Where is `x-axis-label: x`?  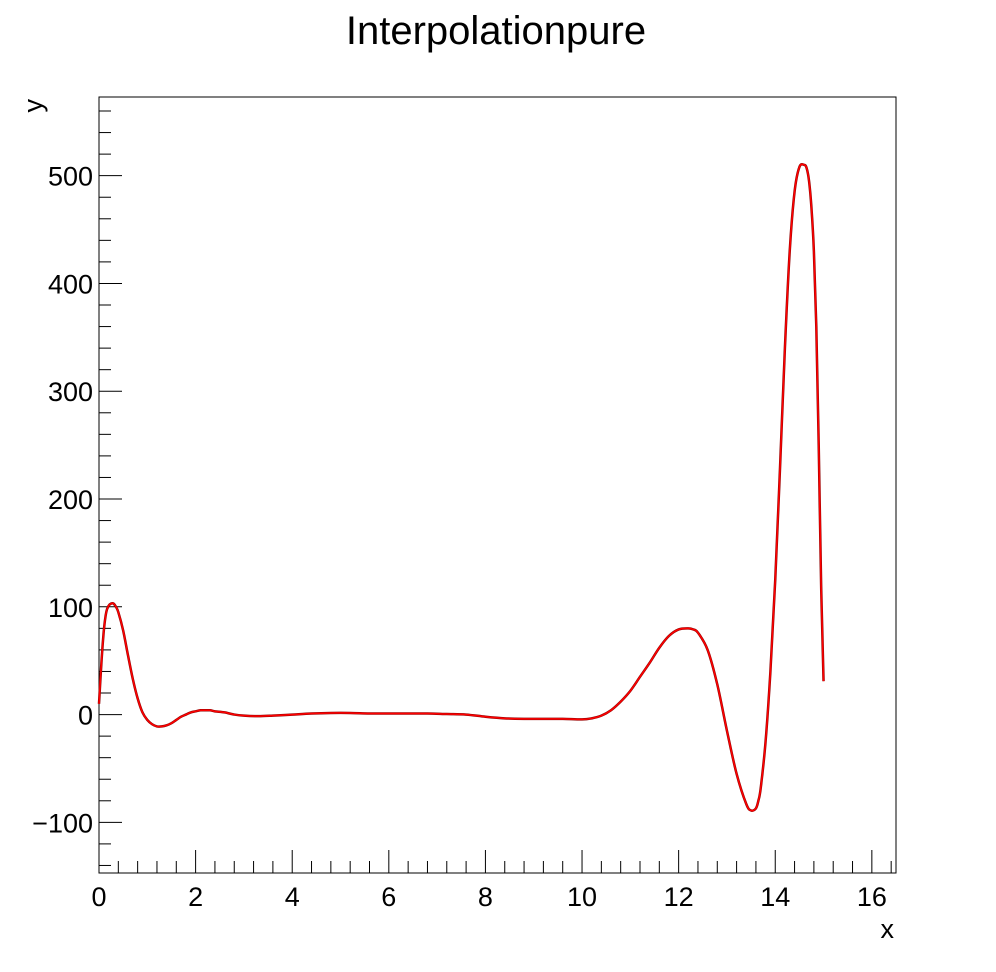 x-axis-label: x is located at coordinates (888, 929).